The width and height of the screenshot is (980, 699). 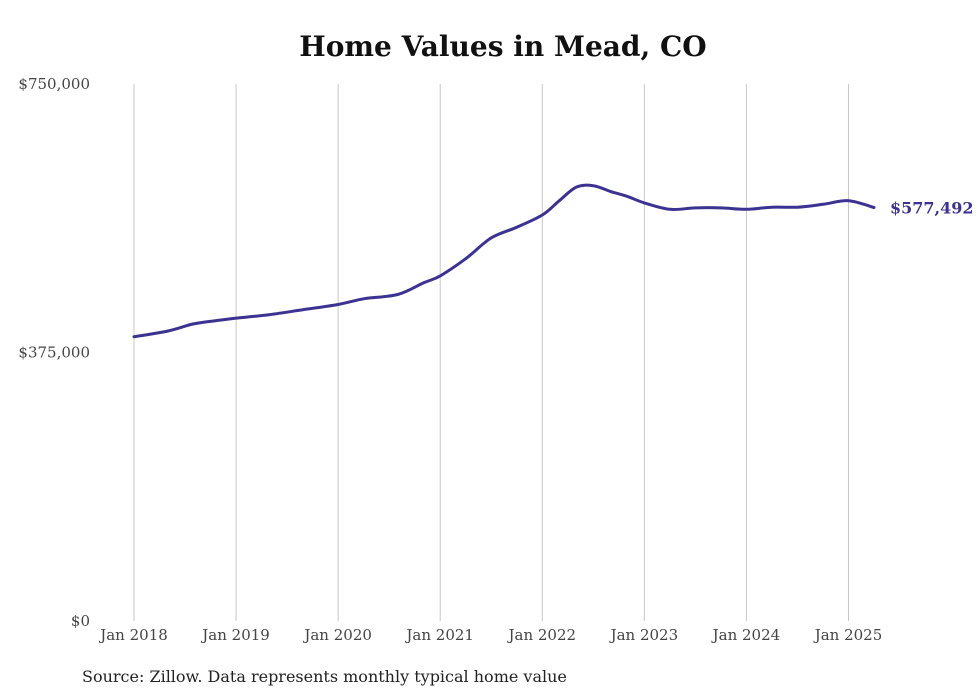 I want to click on y-tick-label: $375,000, so click(x=54, y=353).